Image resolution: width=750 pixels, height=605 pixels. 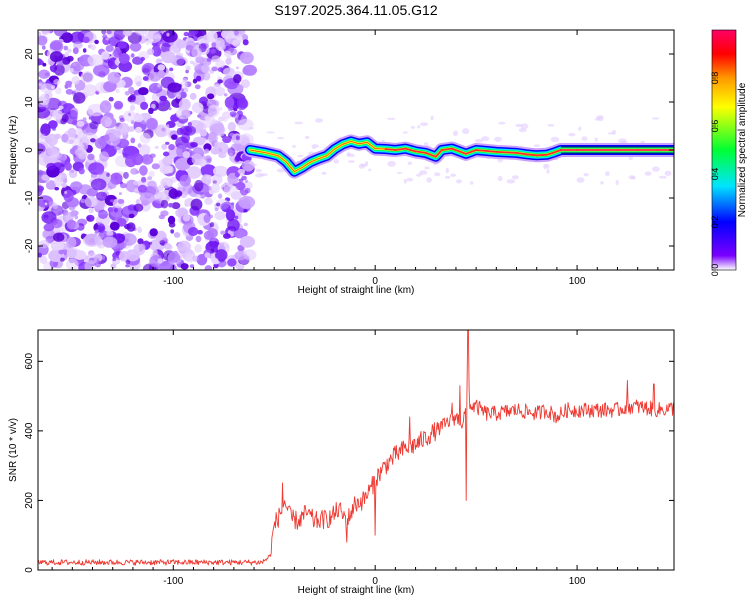 I want to click on spectrogram-y-tick-label: 10, so click(x=29, y=102).